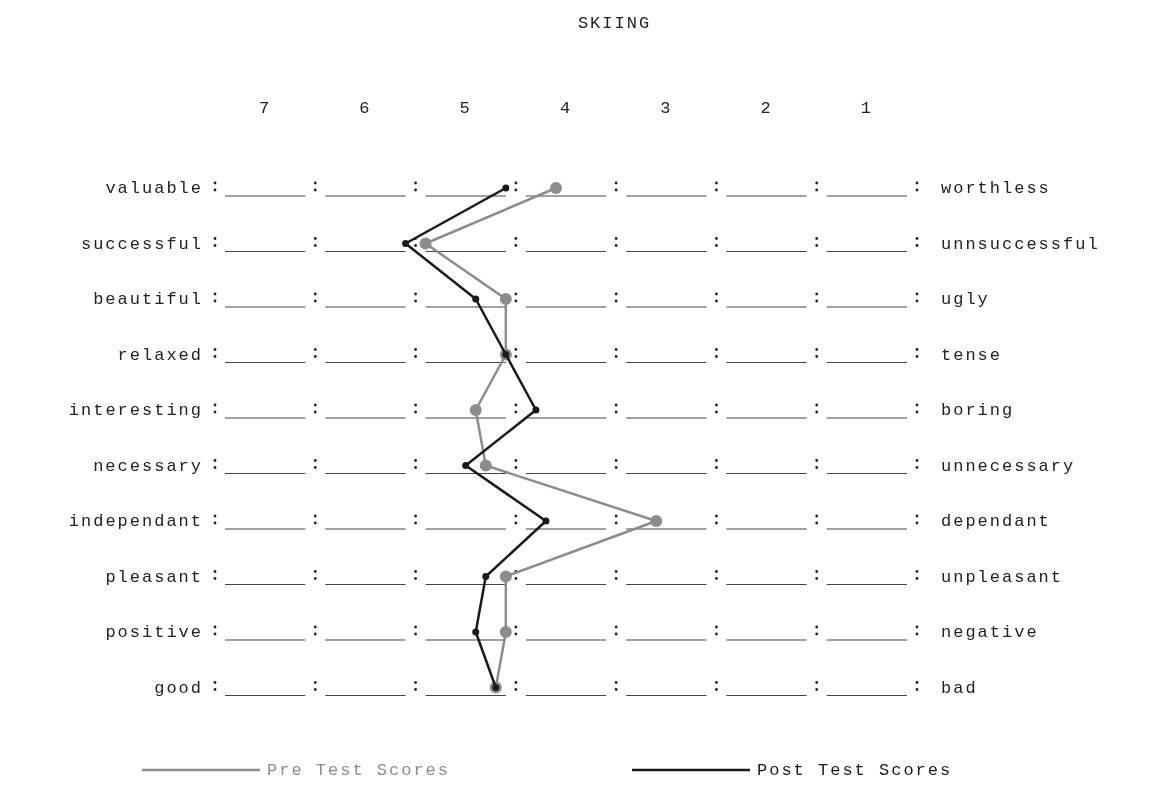 The image size is (1165, 787). I want to click on y2-tick-label: worthless, so click(996, 188).